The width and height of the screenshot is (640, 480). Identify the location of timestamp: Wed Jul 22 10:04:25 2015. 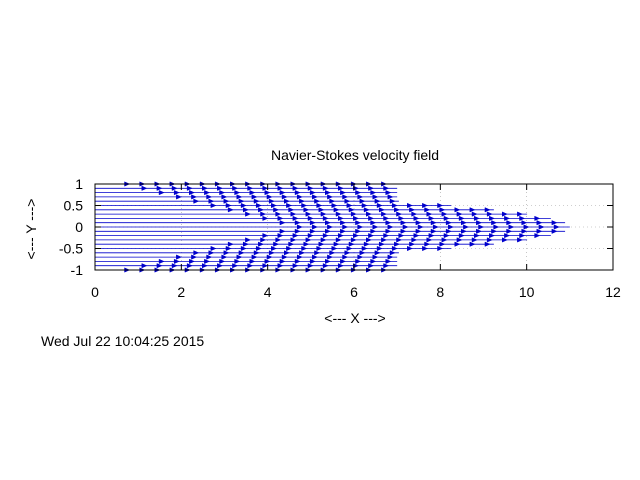
(122, 341).